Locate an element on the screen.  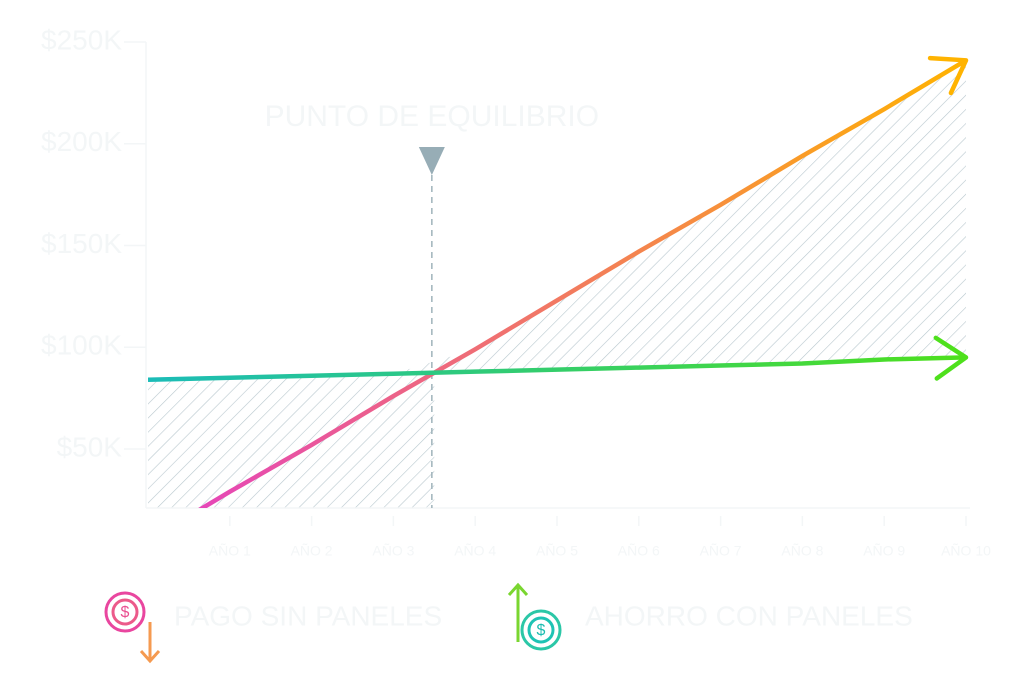
x-tick-label: AÑO 5 is located at coordinates (557, 551).